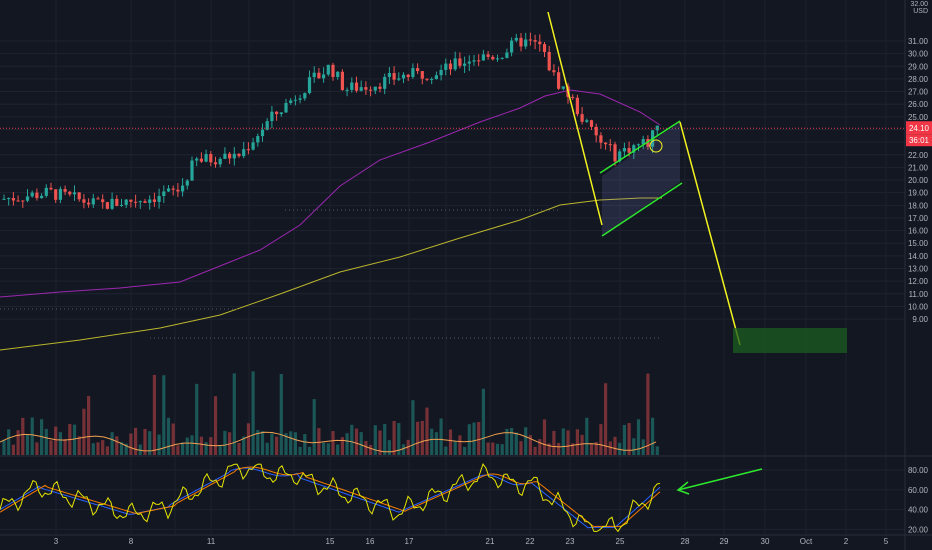 This screenshot has height=550, width=932. Describe the element at coordinates (683, 488) in the screenshot. I see `arrow-head-icon` at that location.